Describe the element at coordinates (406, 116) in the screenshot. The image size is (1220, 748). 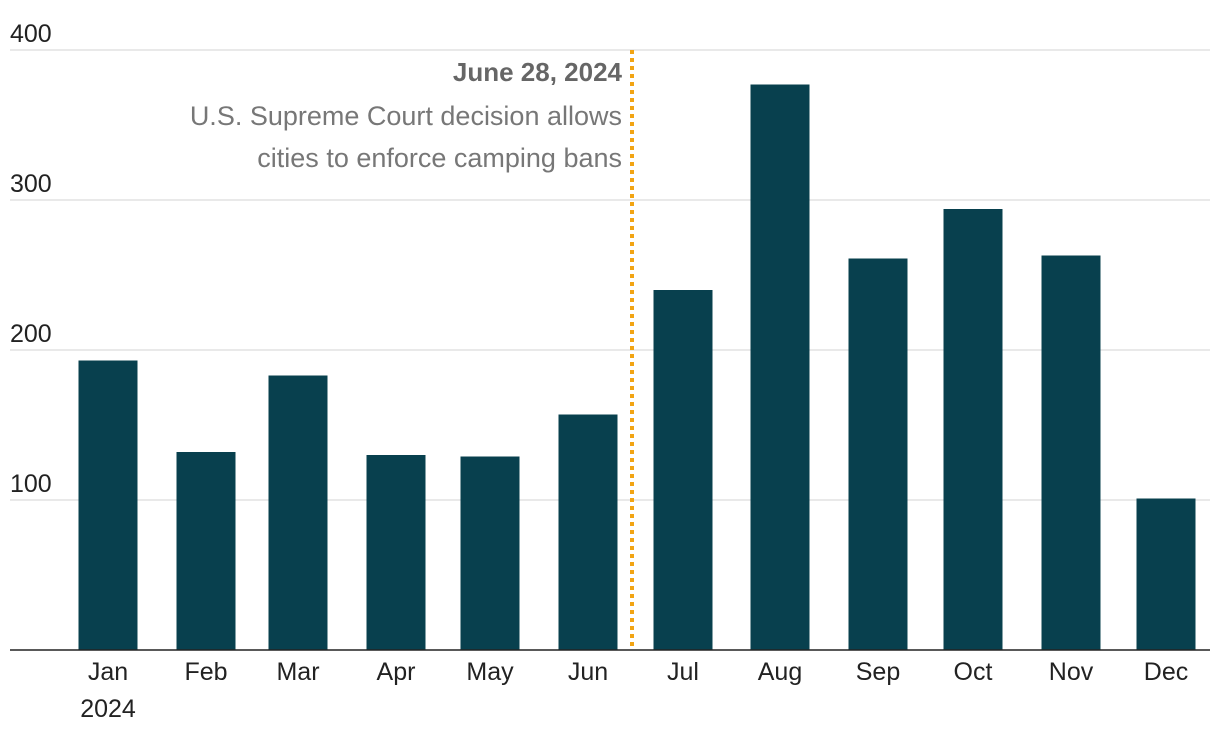
I see `annotation-text-line-1: U.S. Supreme Court decision allows` at that location.